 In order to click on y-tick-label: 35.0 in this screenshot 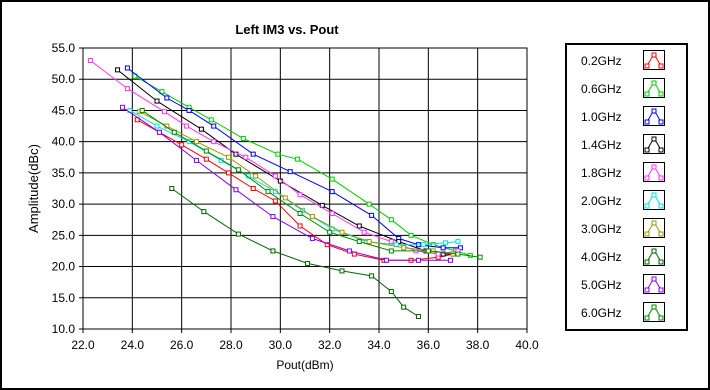, I will do `click(64, 173)`.